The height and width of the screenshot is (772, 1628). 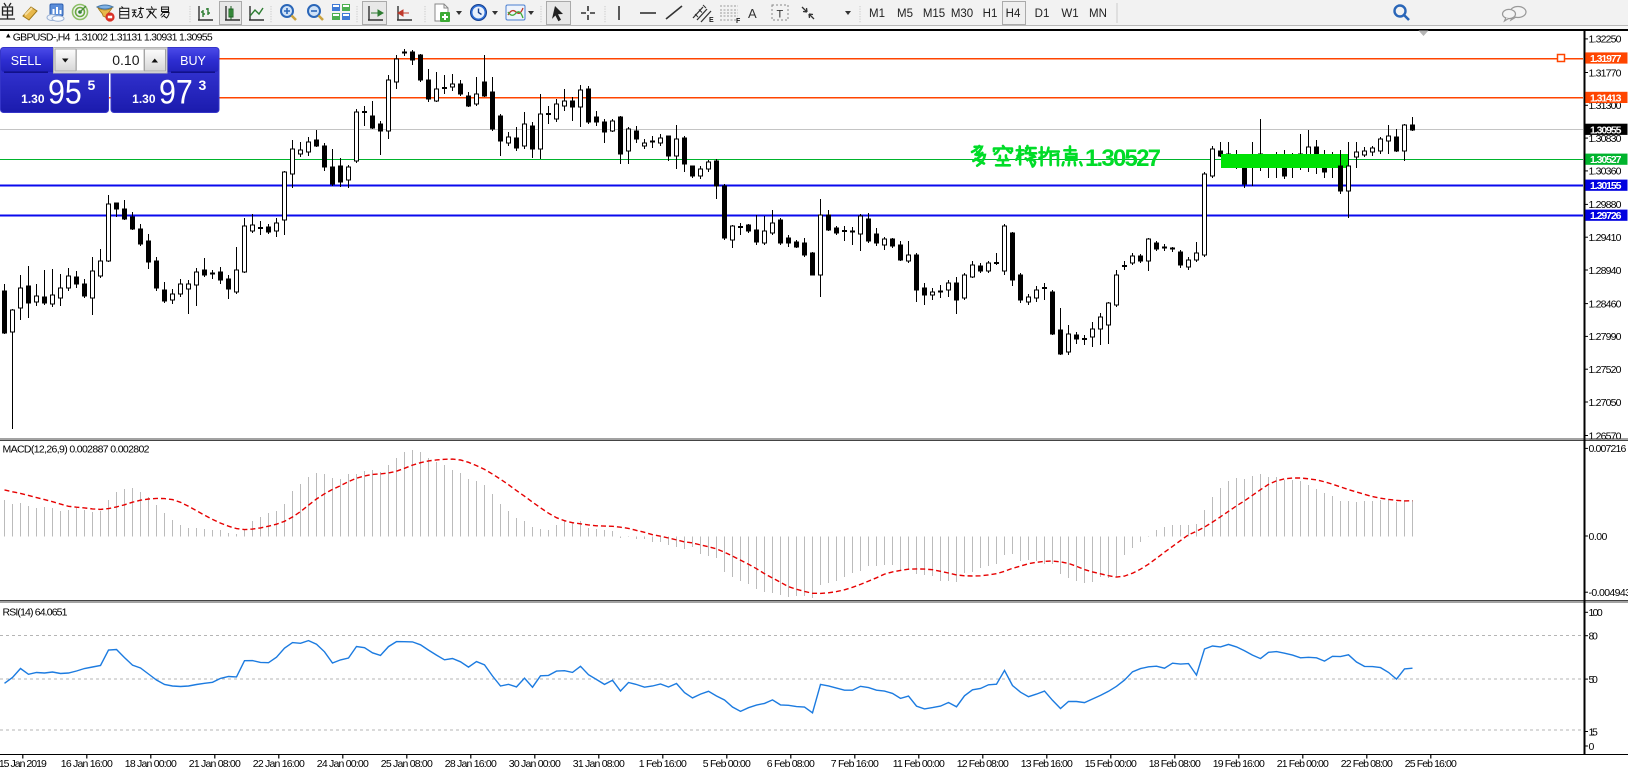 I want to click on svg-text: 1.27050, so click(x=1605, y=403).